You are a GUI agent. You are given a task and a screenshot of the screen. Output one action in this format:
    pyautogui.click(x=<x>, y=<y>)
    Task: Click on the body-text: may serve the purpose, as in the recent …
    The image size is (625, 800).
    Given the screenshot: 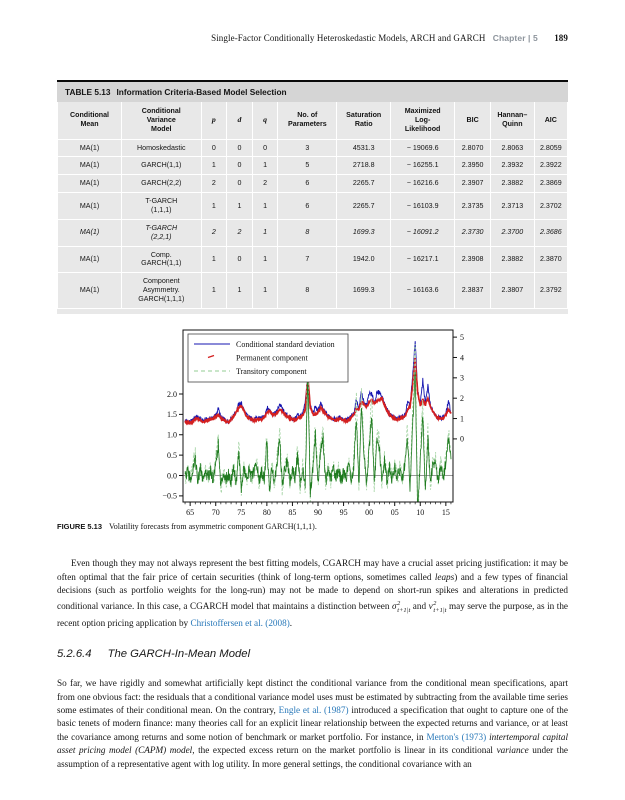 What is the action you would take?
    pyautogui.click(x=312, y=615)
    